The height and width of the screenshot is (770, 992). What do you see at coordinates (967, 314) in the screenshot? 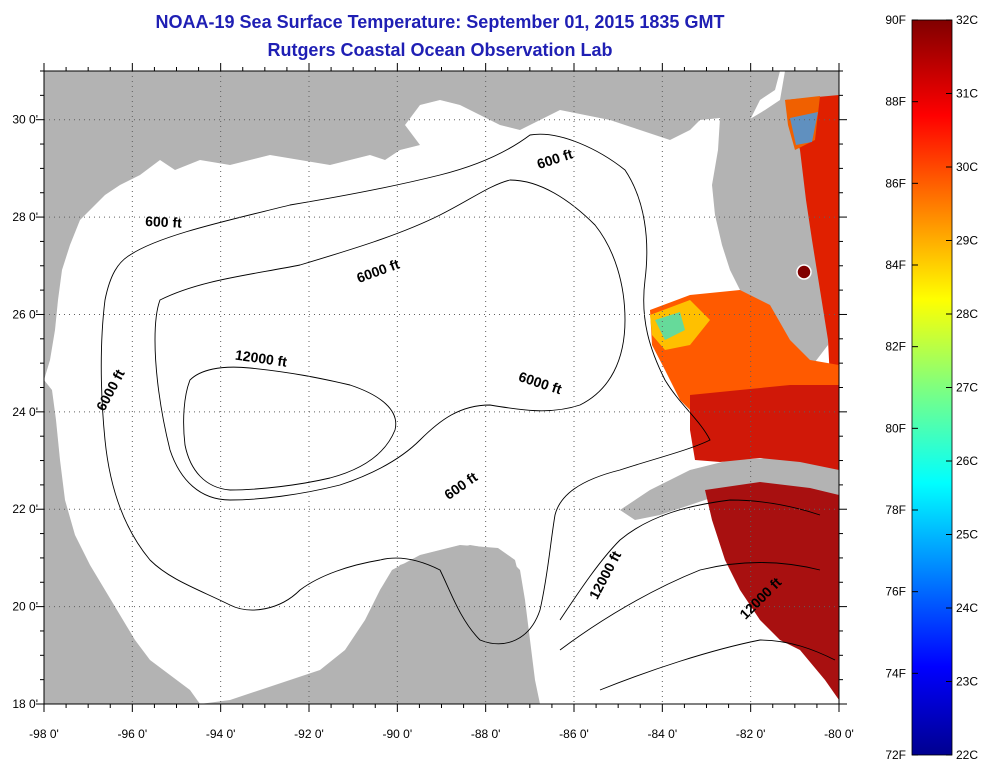
I see `colorbar-c-label: 28C` at bounding box center [967, 314].